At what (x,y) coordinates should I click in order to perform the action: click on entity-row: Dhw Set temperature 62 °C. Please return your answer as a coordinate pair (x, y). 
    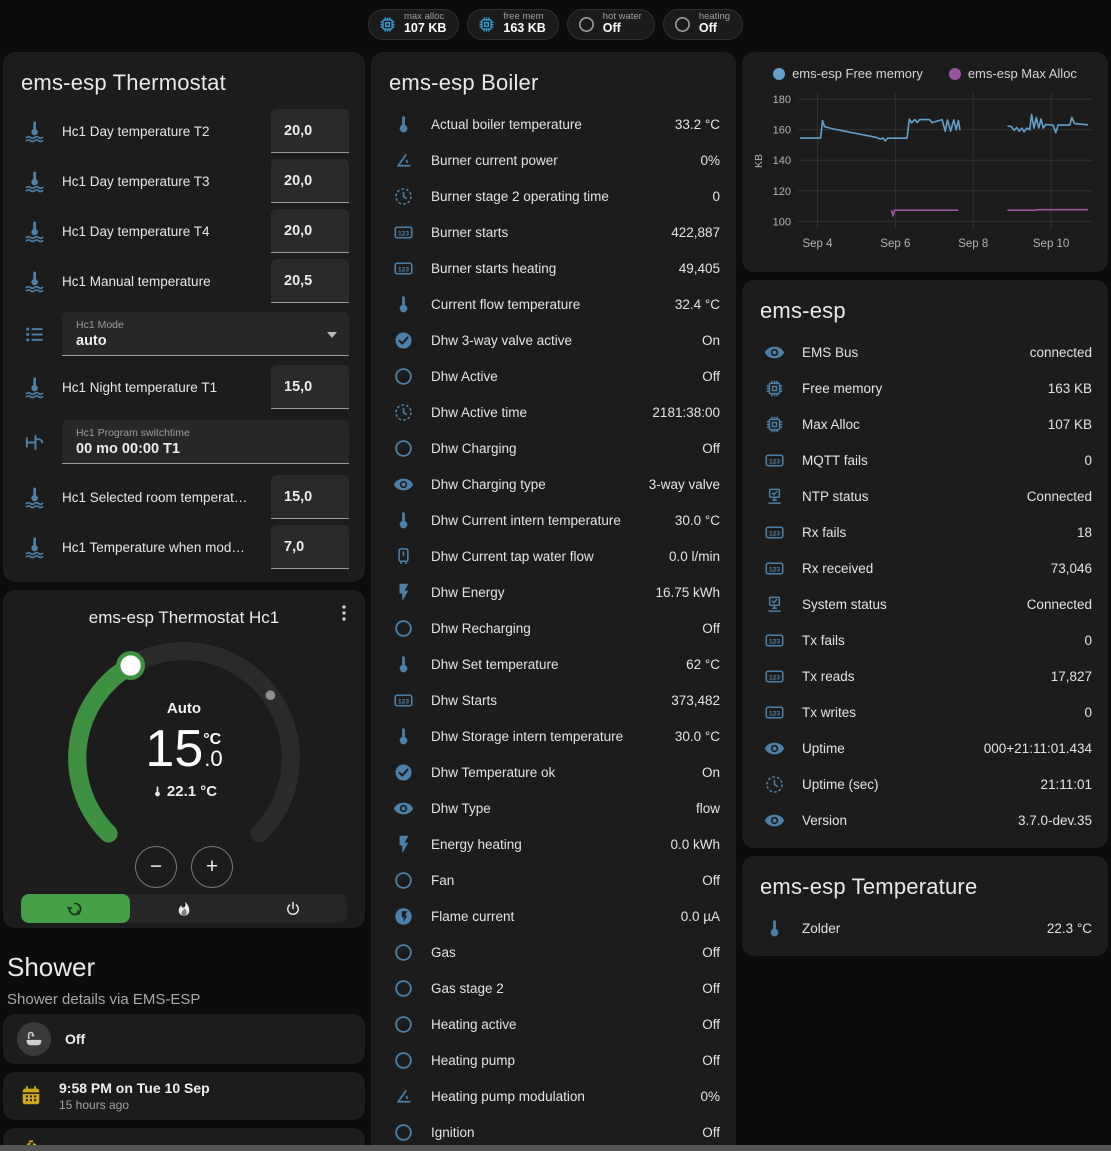
    Looking at the image, I should click on (553, 664).